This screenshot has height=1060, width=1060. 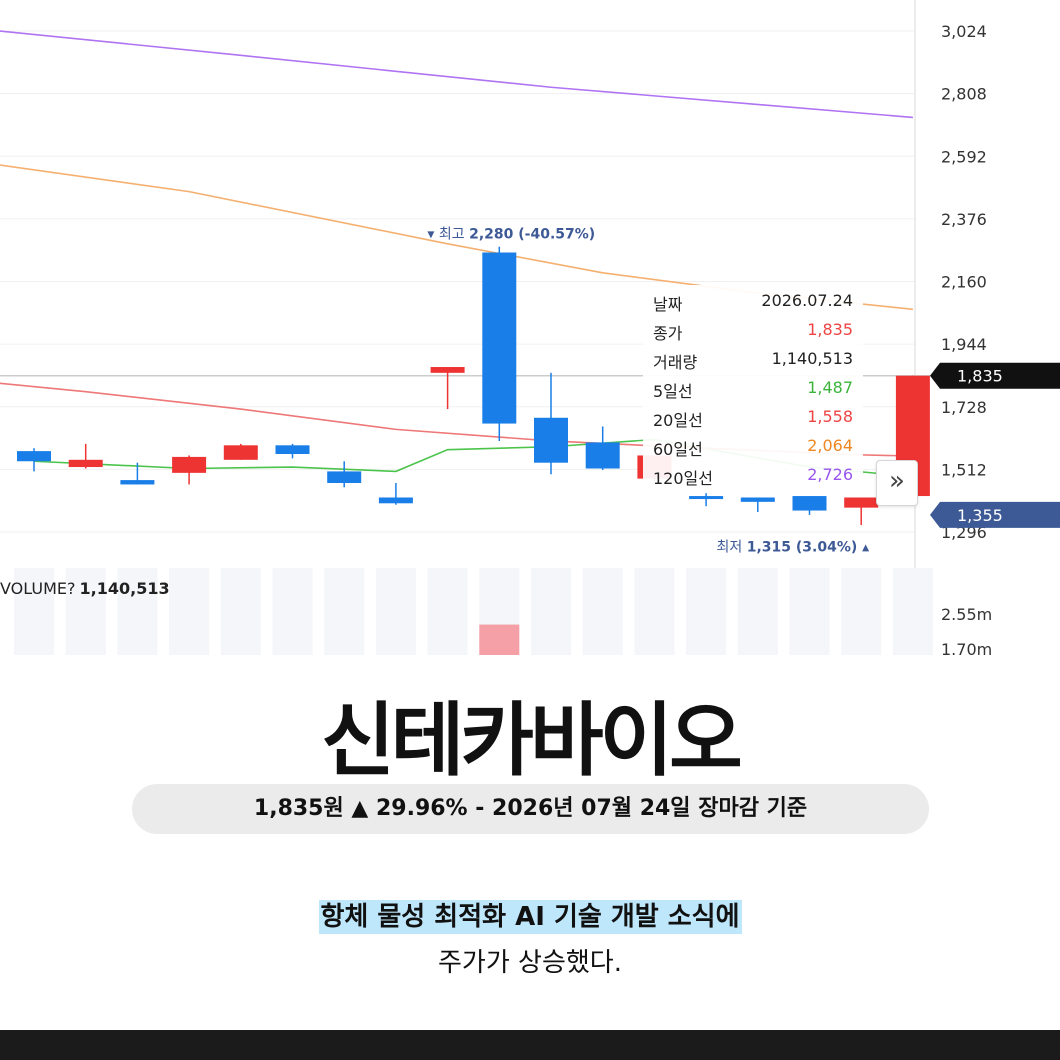 I want to click on low-price-tag-bg, so click(x=995, y=514).